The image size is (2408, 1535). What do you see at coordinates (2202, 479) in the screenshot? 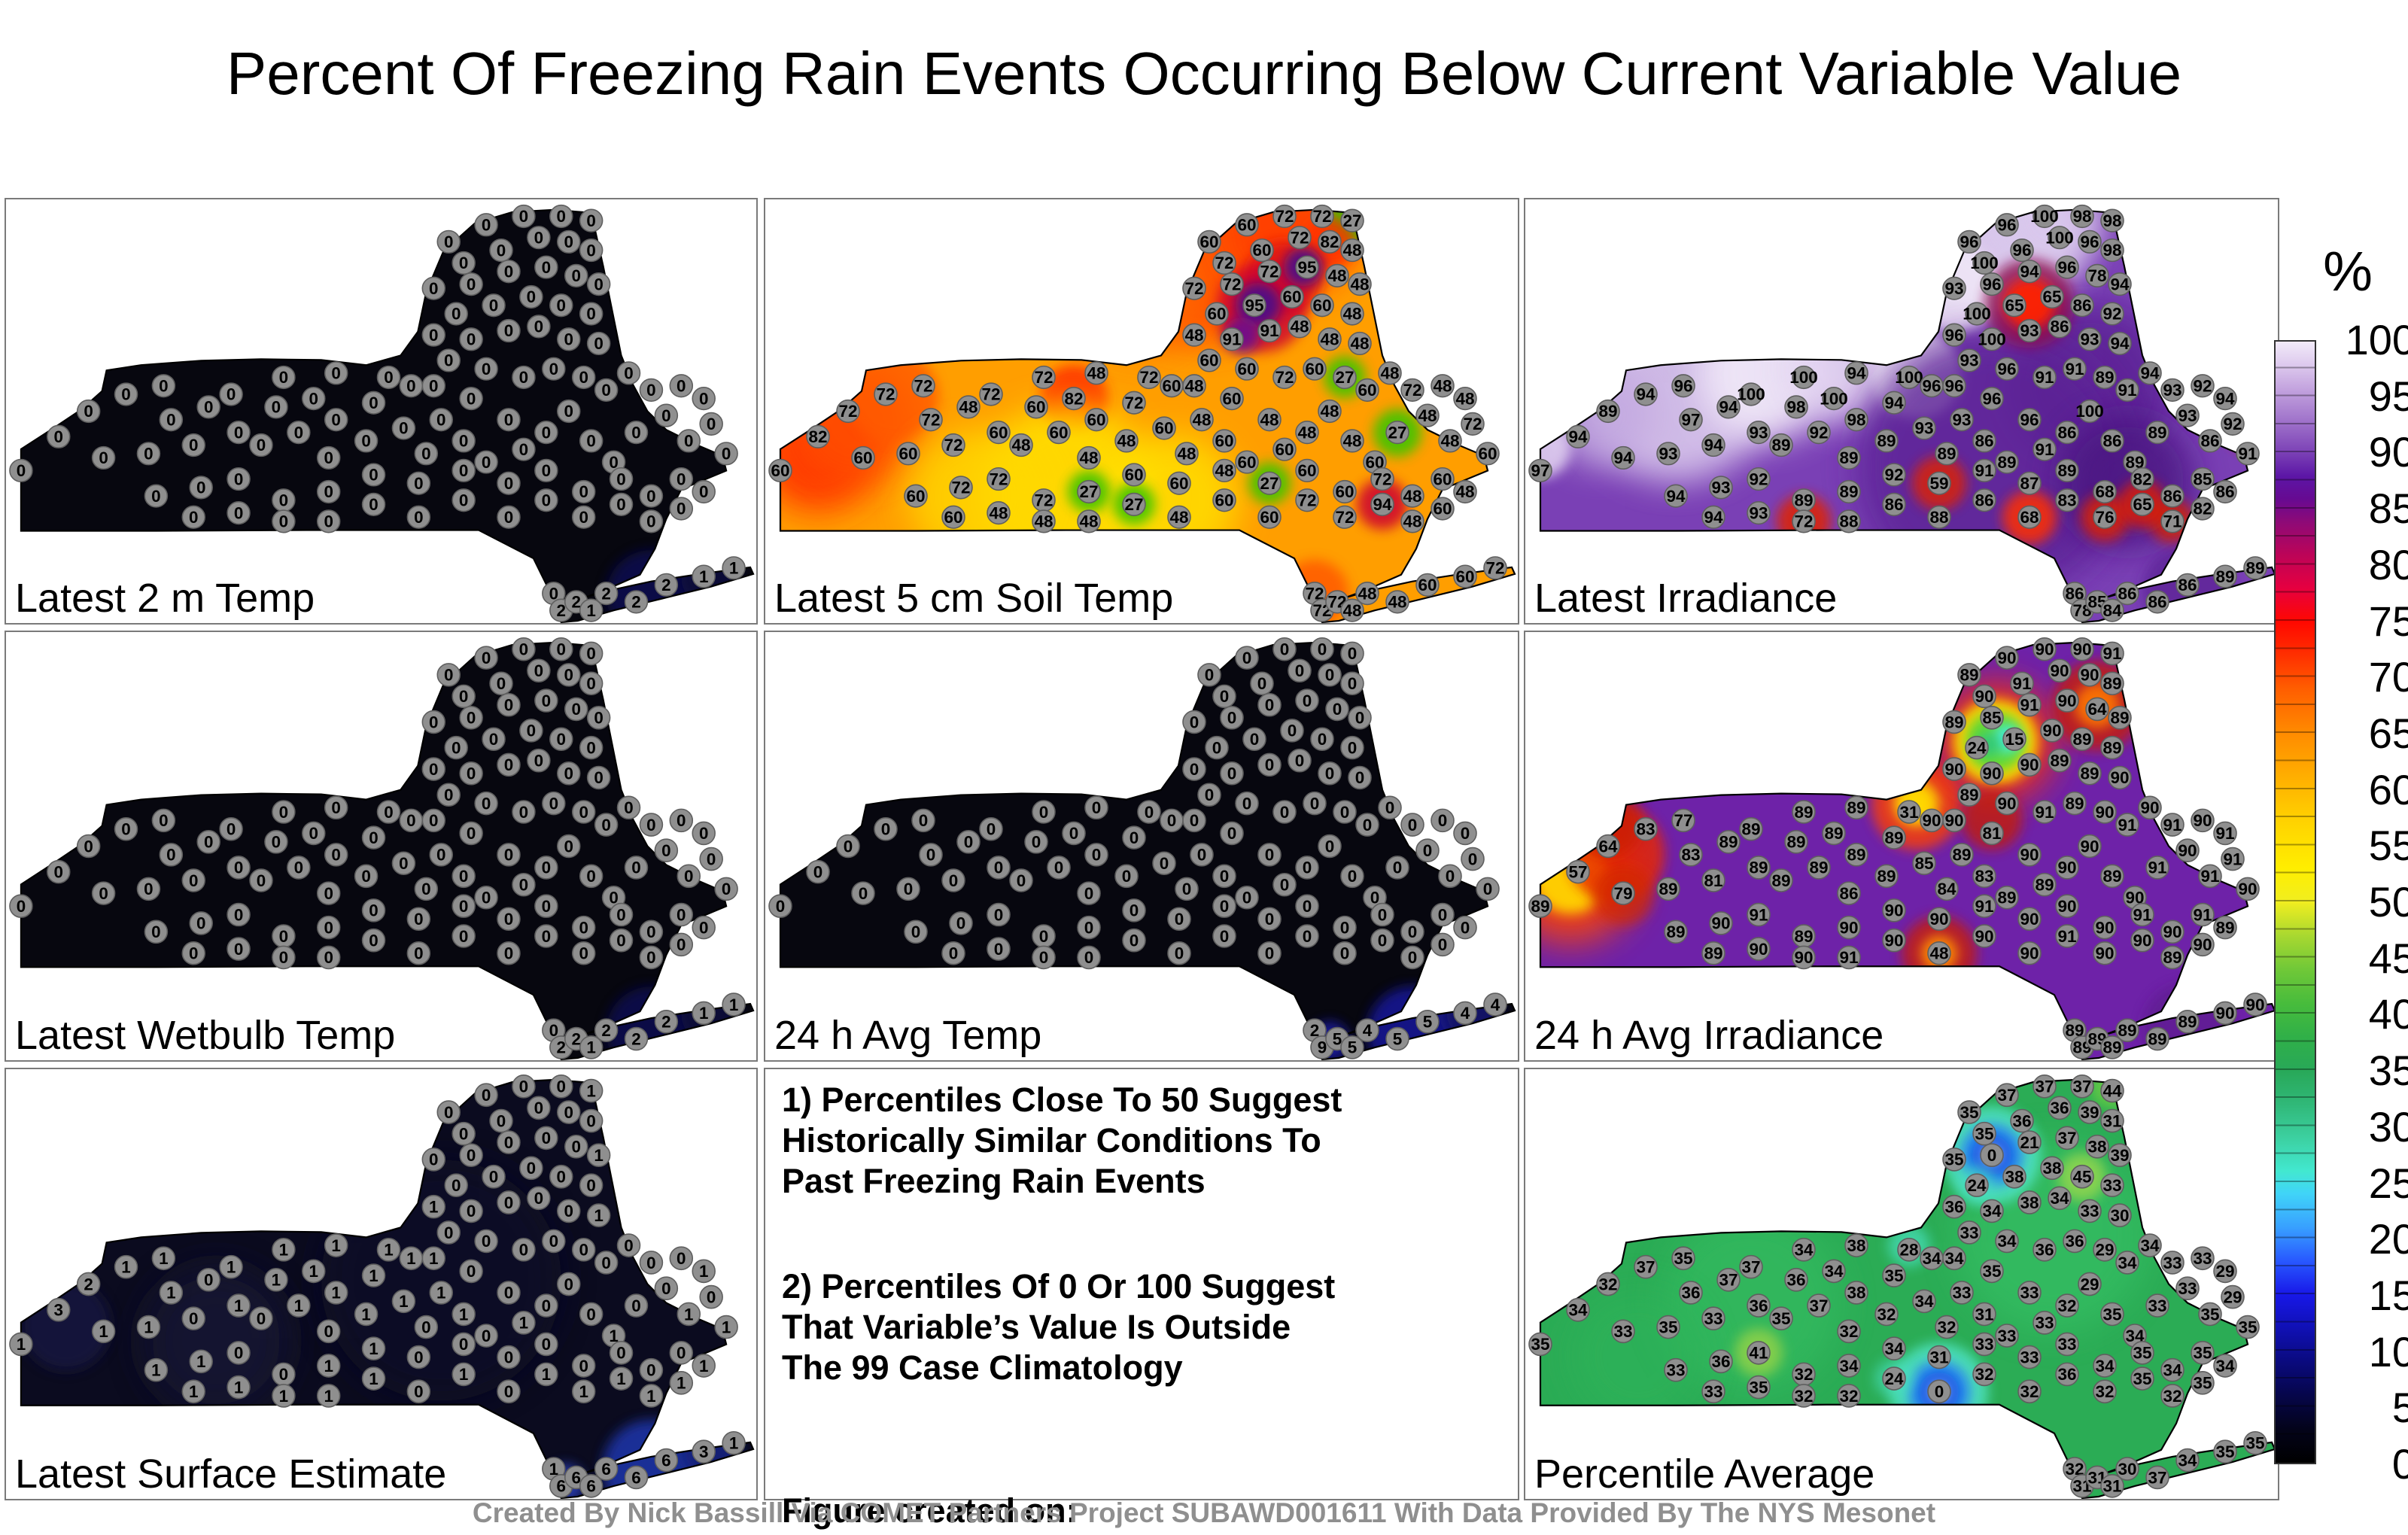
I see `svg-text: 85` at bounding box center [2202, 479].